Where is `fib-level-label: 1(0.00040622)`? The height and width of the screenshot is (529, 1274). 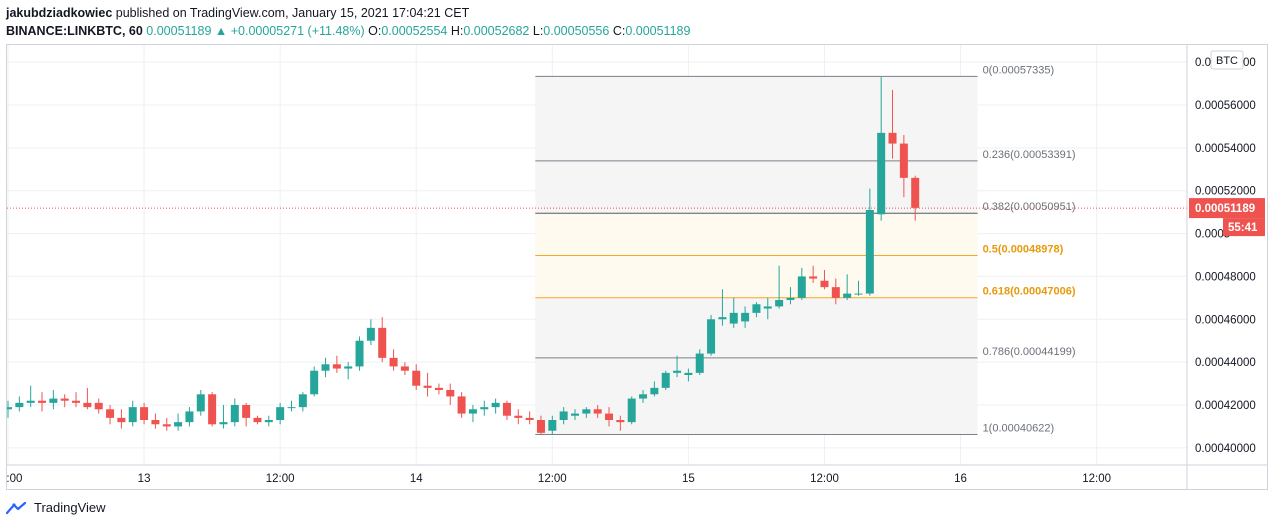
fib-level-label: 1(0.00040622) is located at coordinates (1019, 429).